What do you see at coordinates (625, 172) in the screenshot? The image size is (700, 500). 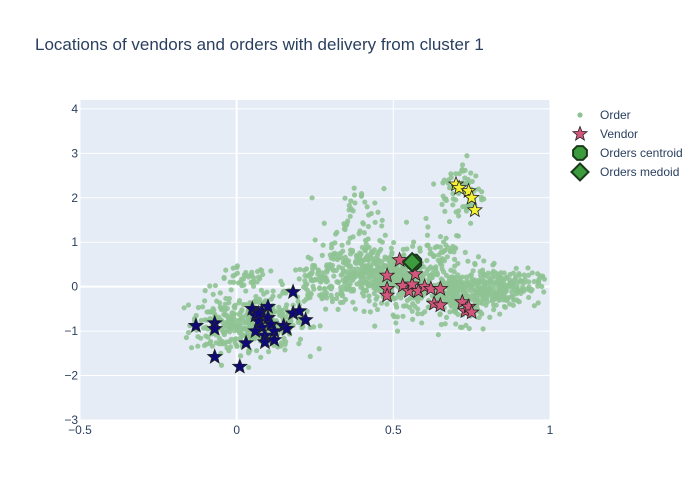 I see `legend-item-orders-medoid: Orders medoid` at bounding box center [625, 172].